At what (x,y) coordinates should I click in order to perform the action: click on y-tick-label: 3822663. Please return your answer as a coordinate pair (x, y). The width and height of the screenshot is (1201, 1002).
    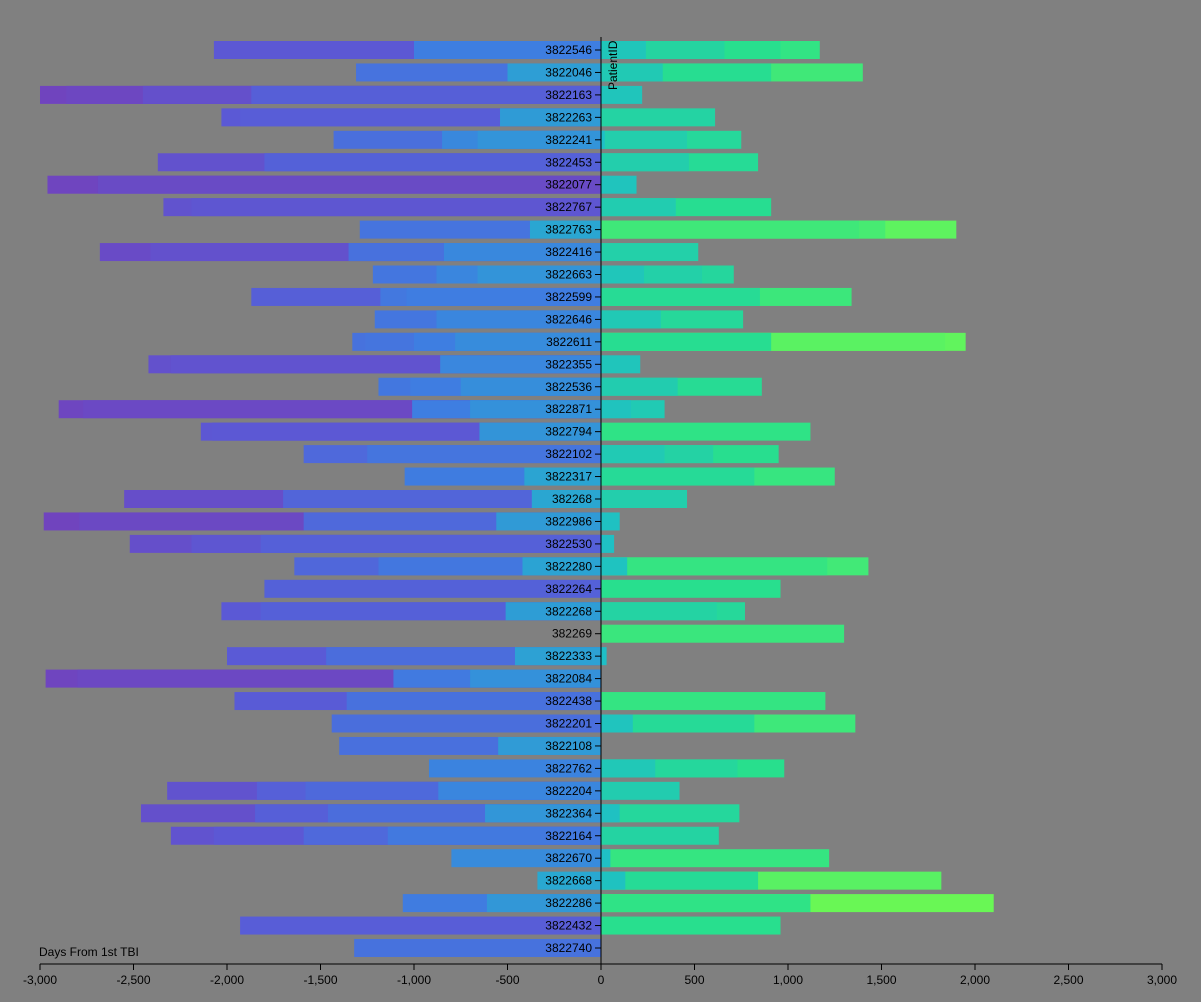
    Looking at the image, I should click on (568, 275).